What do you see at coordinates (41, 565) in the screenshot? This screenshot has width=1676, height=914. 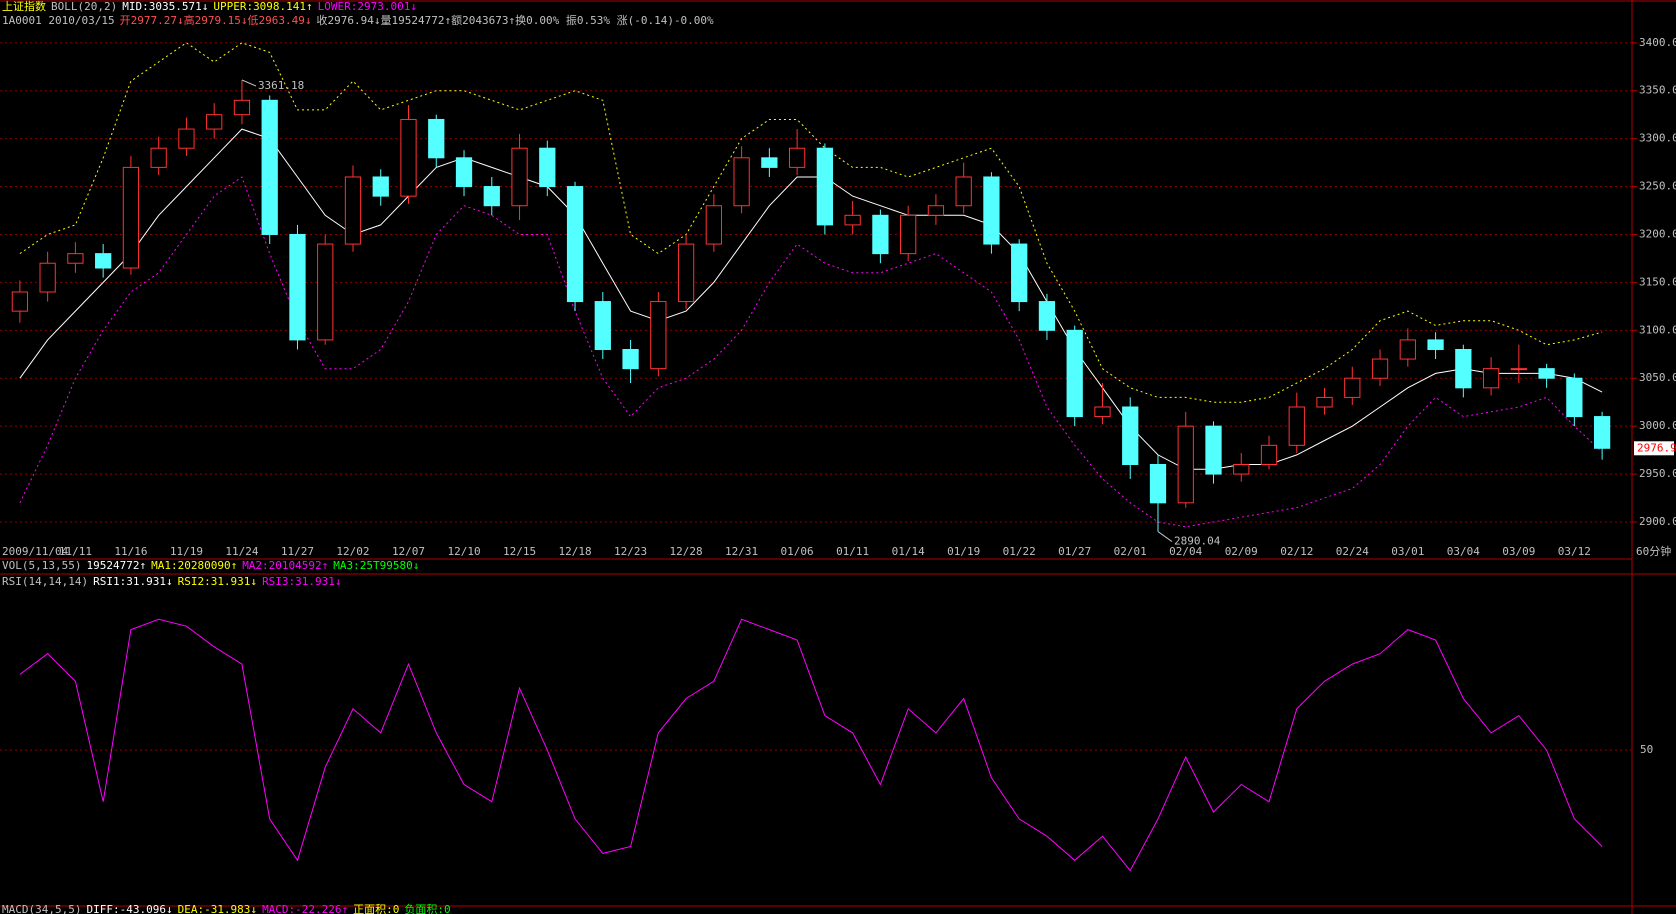 I see `header-text: VOL(5,13,55)` at bounding box center [41, 565].